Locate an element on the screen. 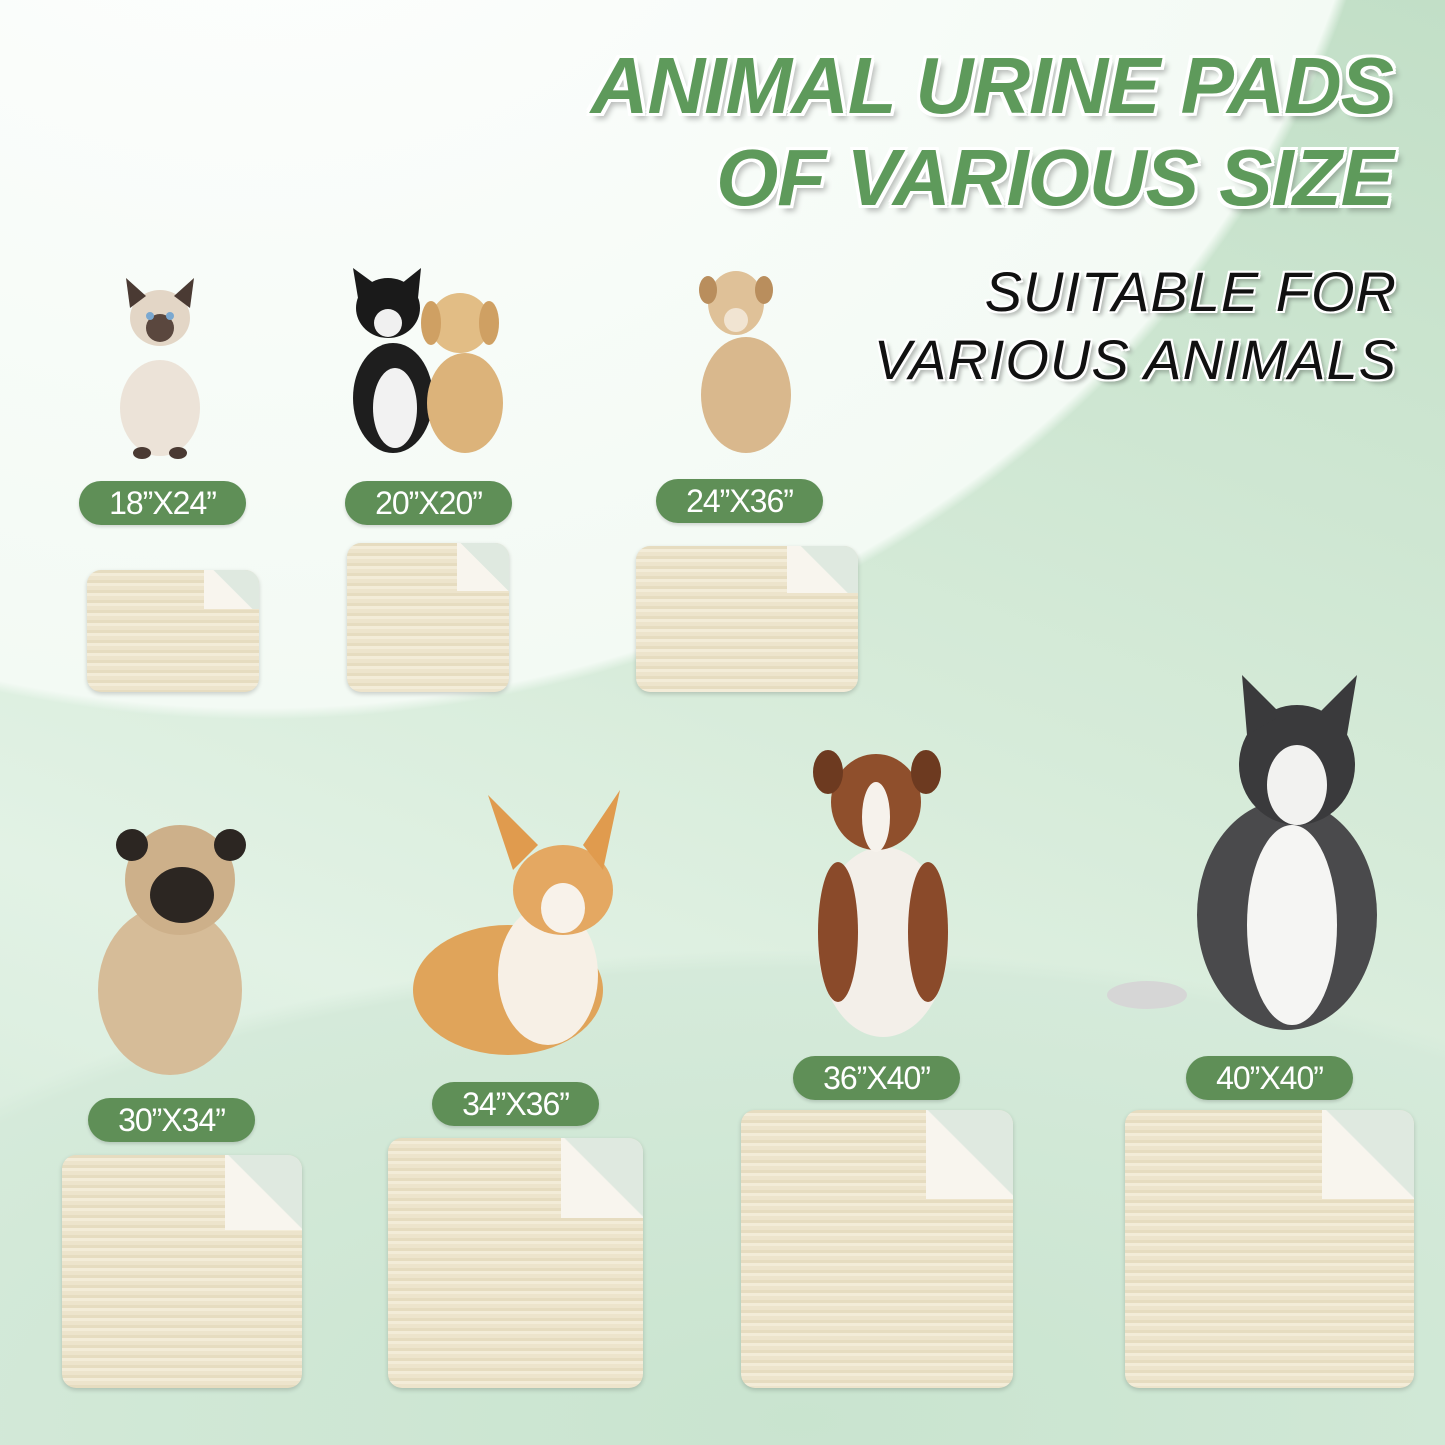 The image size is (1445, 1445). australian-shepherd-image is located at coordinates (880, 893).